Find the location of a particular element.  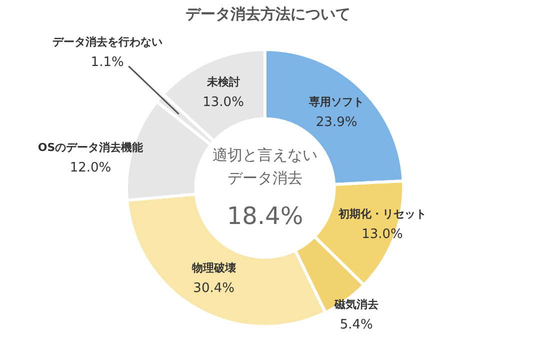

data-label: 23.9% is located at coordinates (337, 122).